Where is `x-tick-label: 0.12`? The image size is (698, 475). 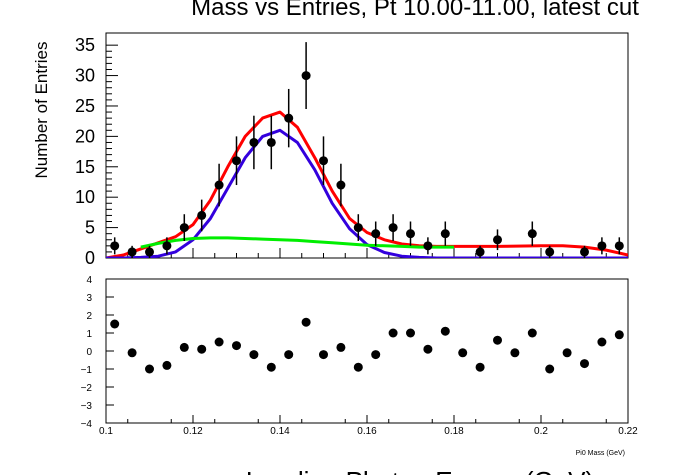 x-tick-label: 0.12 is located at coordinates (193, 431).